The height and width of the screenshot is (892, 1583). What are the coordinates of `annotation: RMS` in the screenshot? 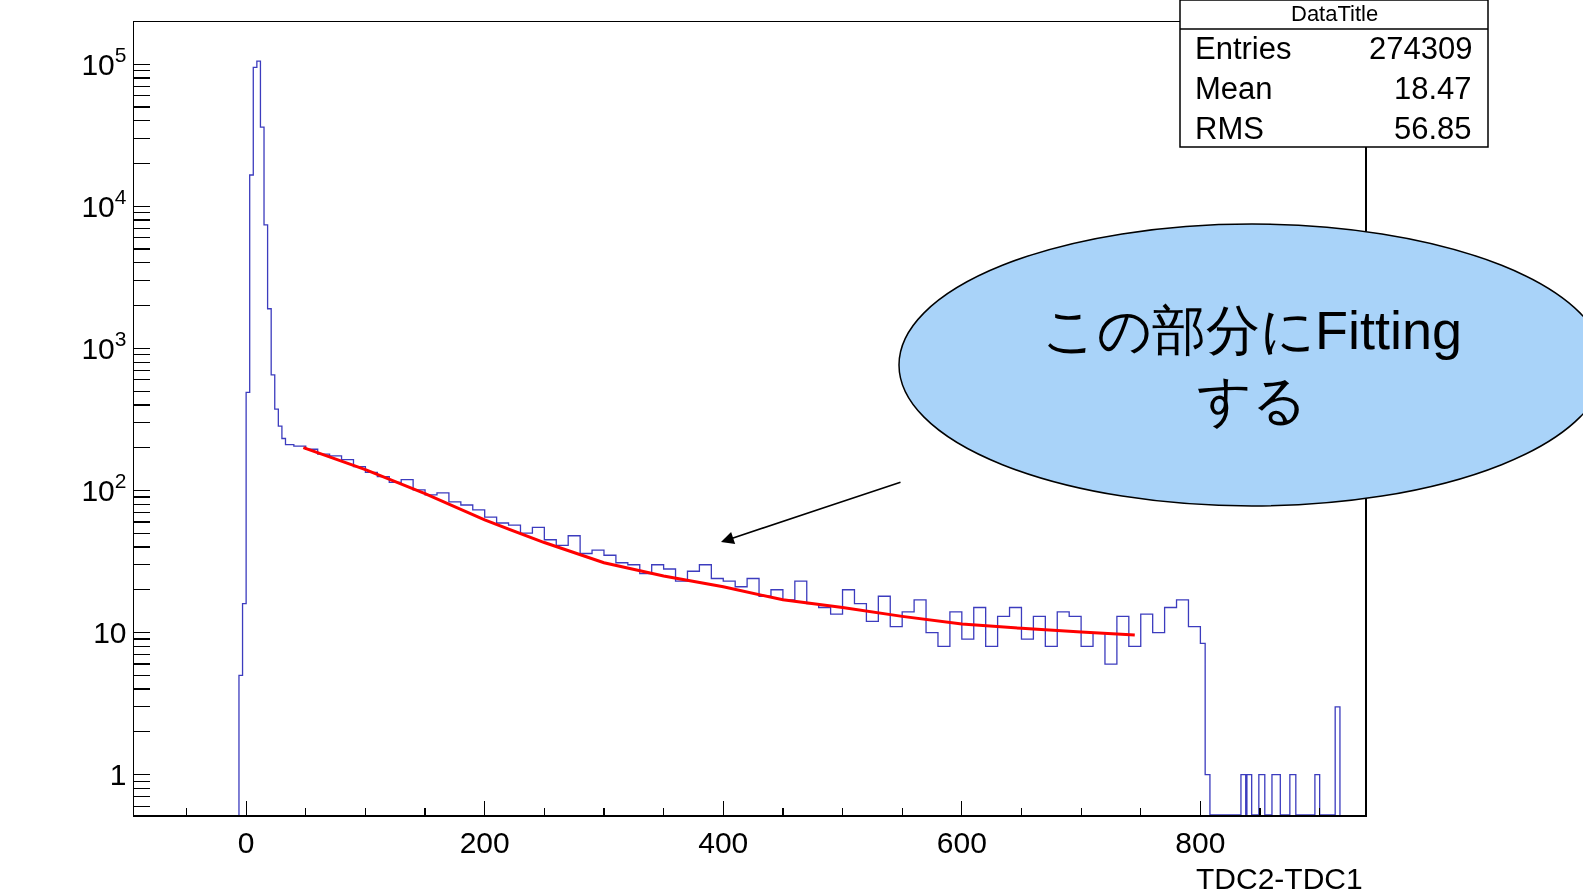 It's located at (1229, 128).